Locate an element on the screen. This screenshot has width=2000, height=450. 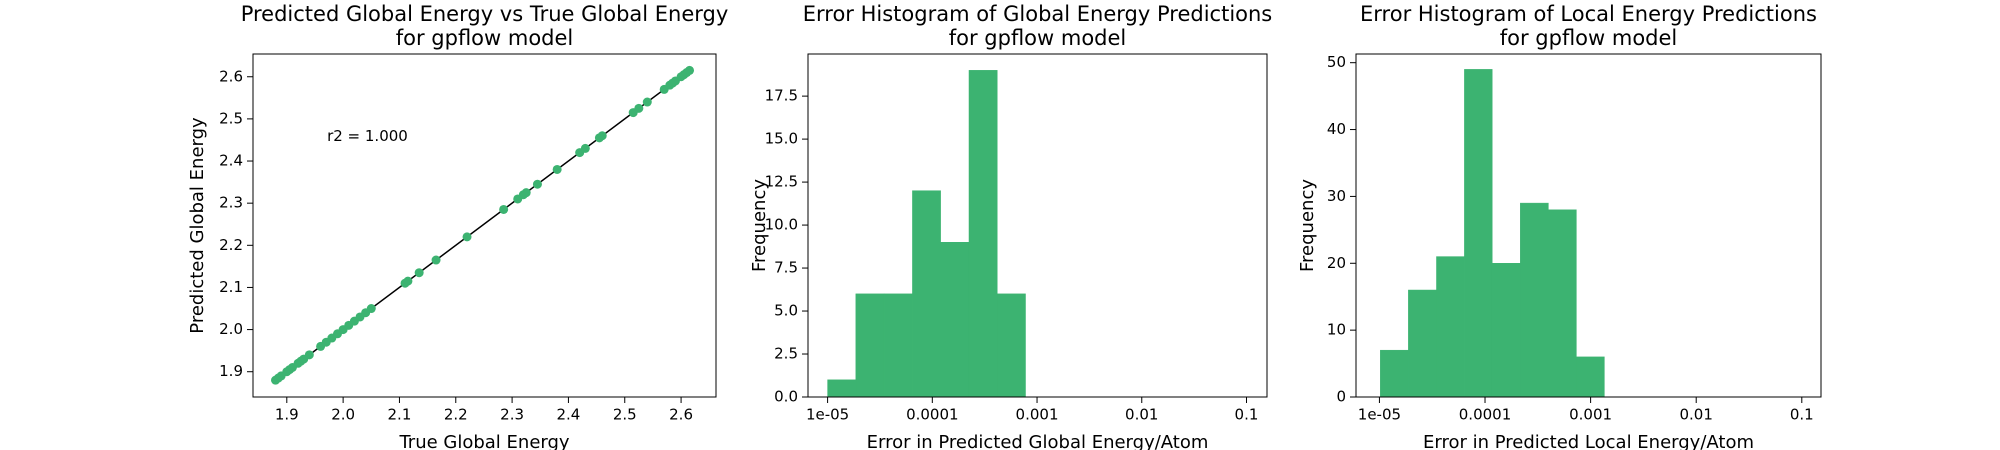
y-tick-label: 0.0 is located at coordinates (786, 397).